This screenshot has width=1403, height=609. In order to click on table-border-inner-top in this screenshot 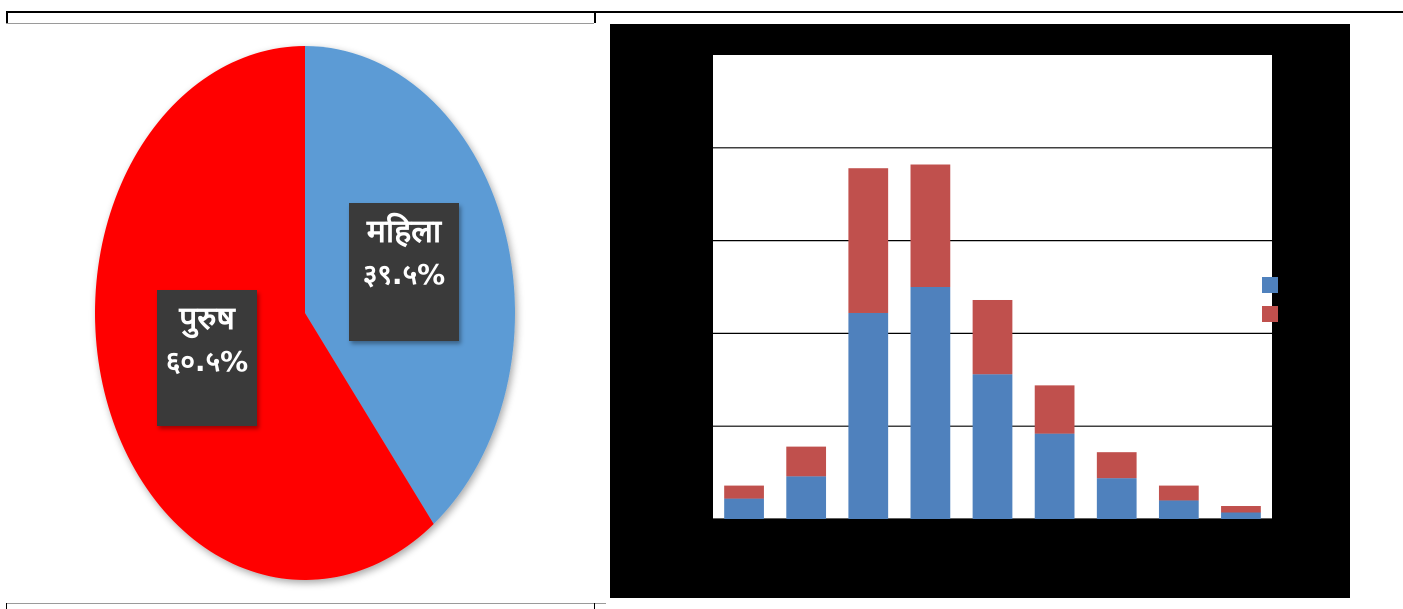, I will do `click(300, 23)`.